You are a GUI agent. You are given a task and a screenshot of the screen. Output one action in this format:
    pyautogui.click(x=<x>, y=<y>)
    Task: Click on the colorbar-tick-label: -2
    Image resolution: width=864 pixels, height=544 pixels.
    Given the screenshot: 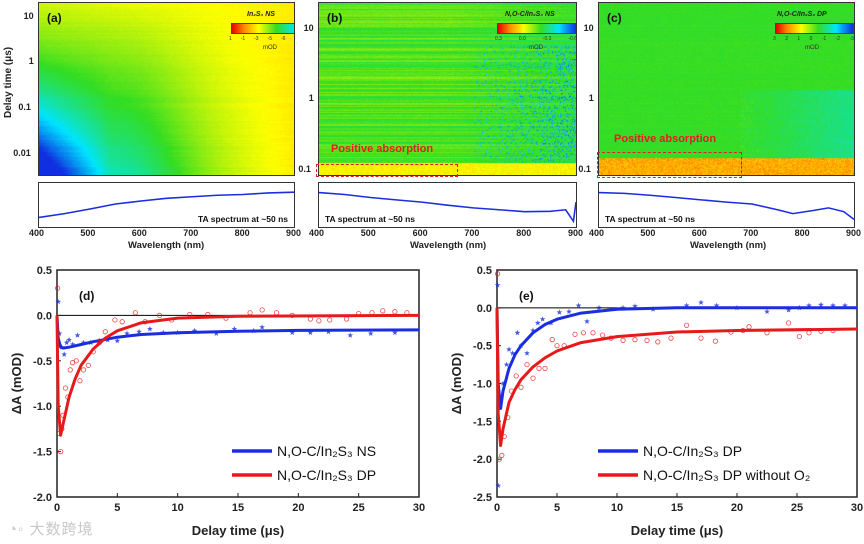 What is the action you would take?
    pyautogui.click(x=838, y=39)
    